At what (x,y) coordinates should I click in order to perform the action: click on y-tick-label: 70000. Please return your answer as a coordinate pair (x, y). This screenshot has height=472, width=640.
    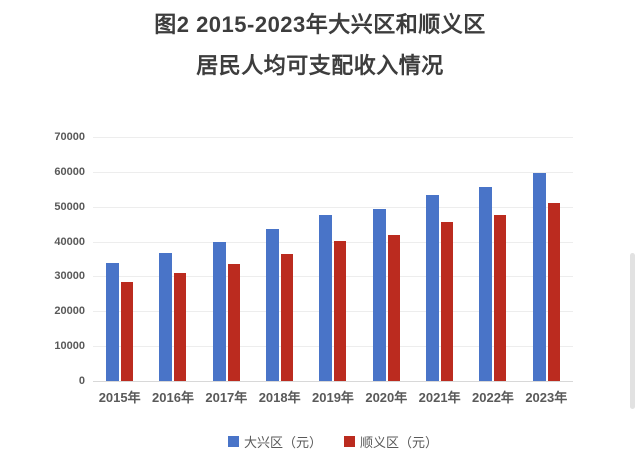
    Looking at the image, I should click on (69, 137).